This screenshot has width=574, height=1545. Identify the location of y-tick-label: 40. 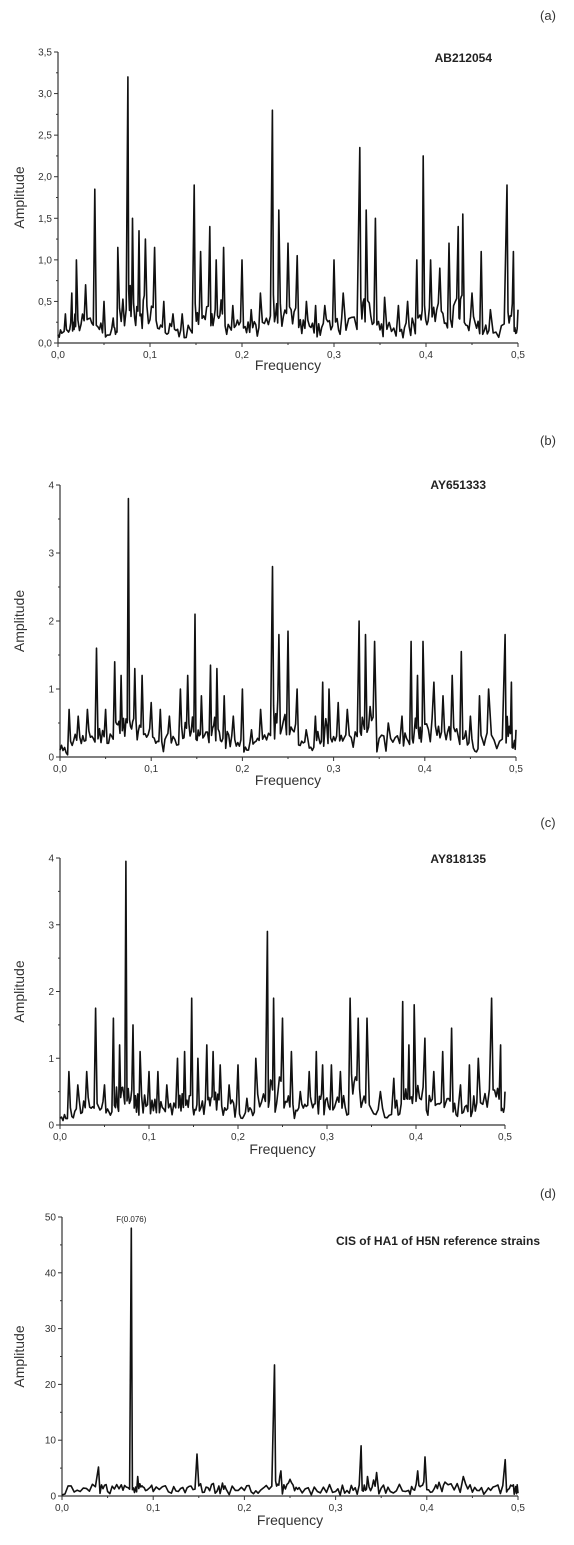
(51, 1273).